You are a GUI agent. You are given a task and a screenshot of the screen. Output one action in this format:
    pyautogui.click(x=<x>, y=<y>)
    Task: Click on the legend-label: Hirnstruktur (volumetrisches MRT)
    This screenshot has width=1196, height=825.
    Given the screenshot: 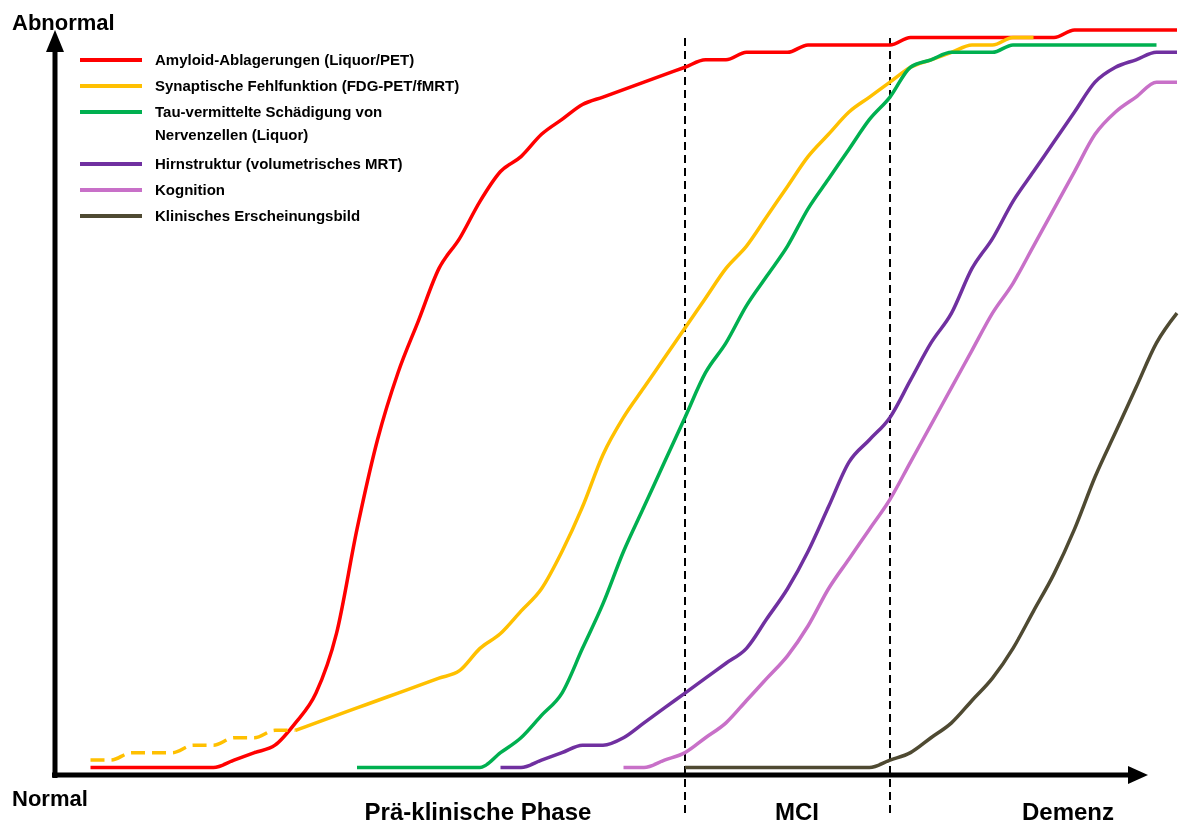 What is the action you would take?
    pyautogui.click(x=279, y=163)
    